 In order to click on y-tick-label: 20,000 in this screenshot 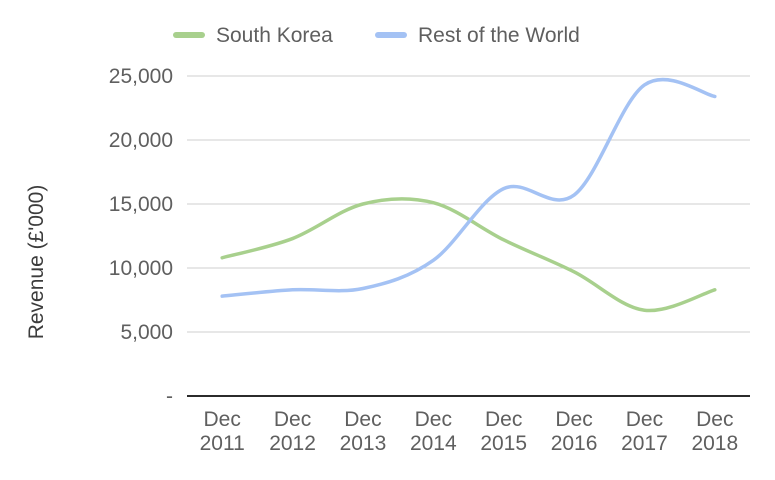, I will do `click(141, 140)`.